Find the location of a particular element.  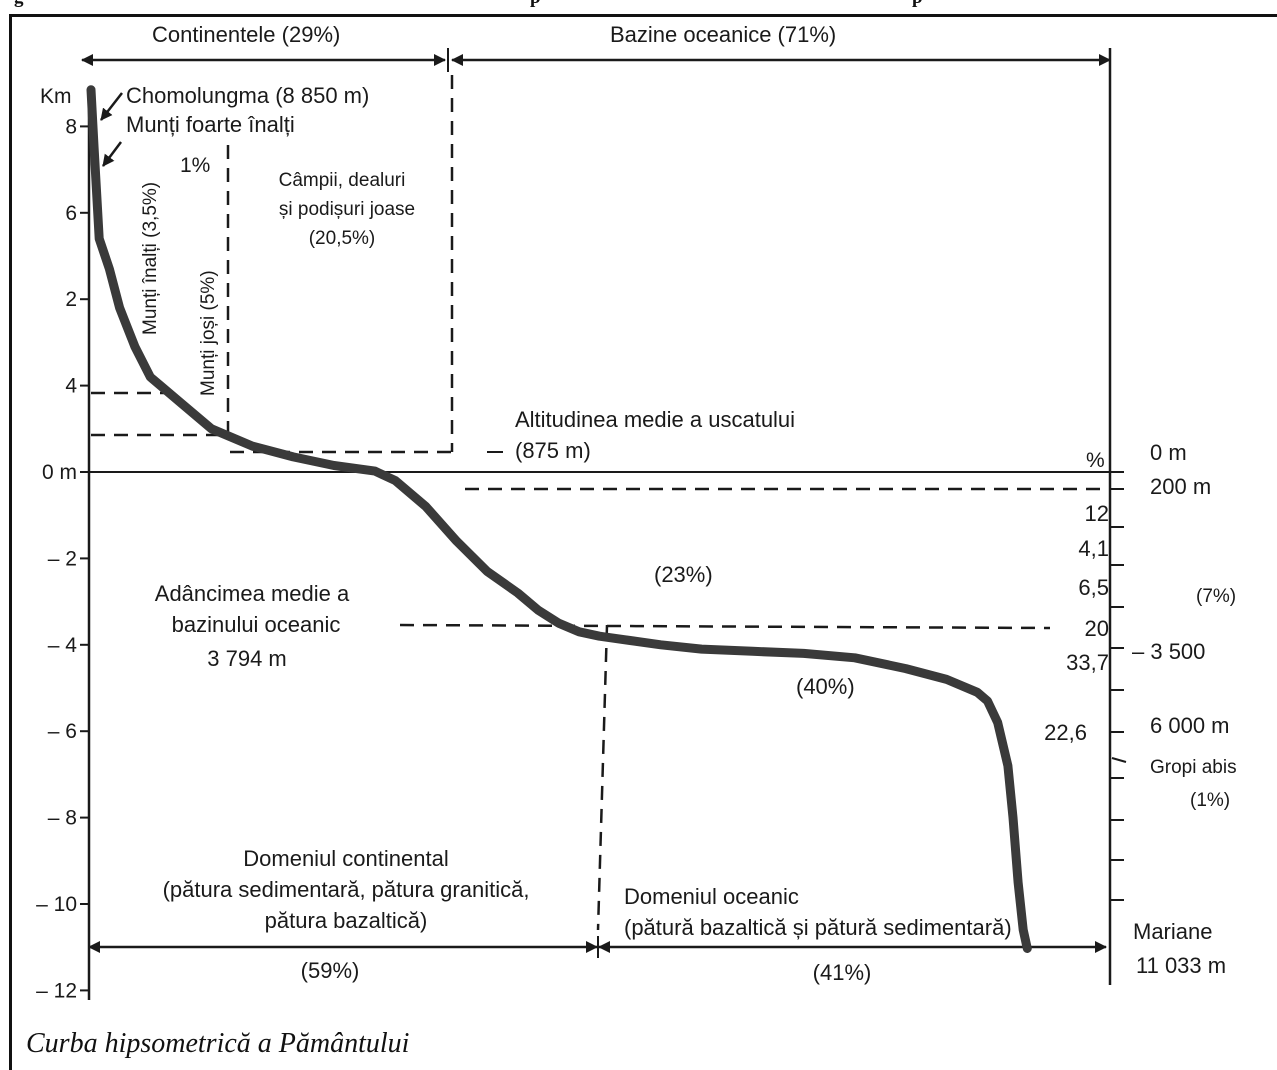

low-mountains-label: Munți joși (5%) is located at coordinates (208, 333).